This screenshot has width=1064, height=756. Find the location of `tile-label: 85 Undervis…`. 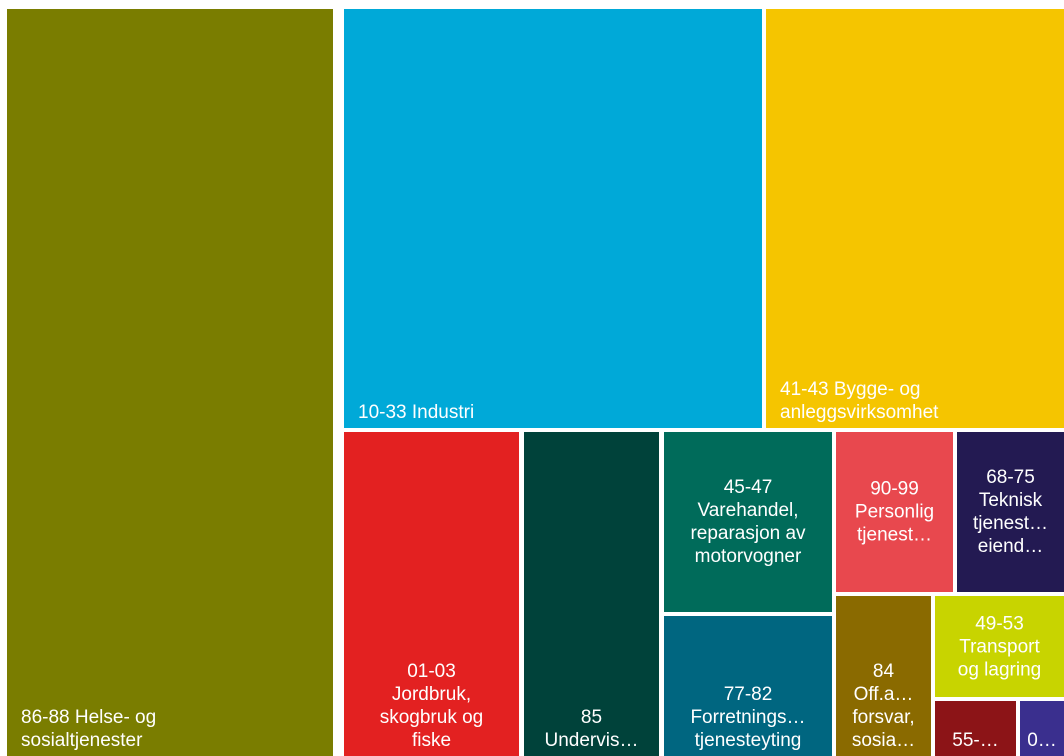

tile-label: 85 Undervis… is located at coordinates (591, 729).